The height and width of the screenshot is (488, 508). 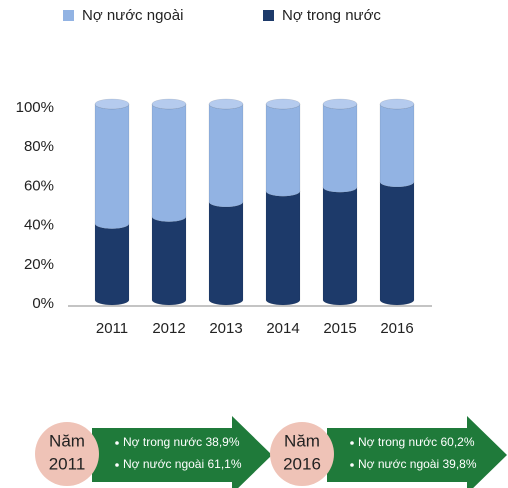 What do you see at coordinates (396, 328) in the screenshot?
I see `x-tick-label: 2016` at bounding box center [396, 328].